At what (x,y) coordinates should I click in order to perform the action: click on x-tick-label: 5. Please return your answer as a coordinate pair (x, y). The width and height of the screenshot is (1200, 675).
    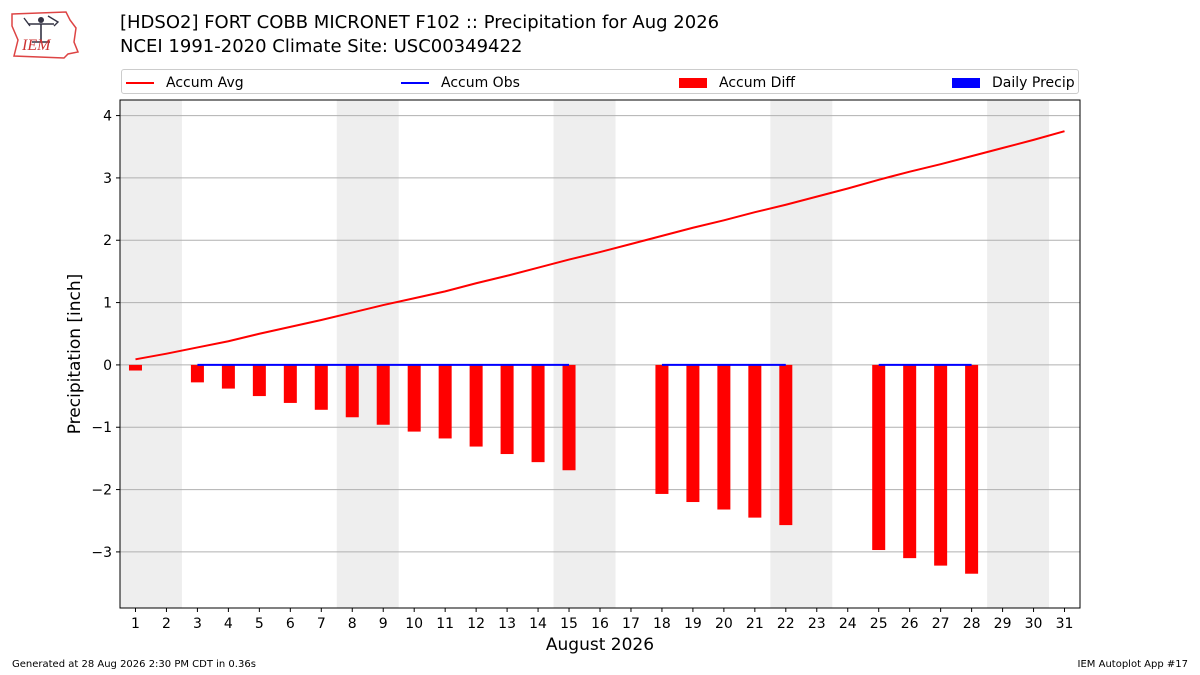
    Looking at the image, I should click on (259, 624).